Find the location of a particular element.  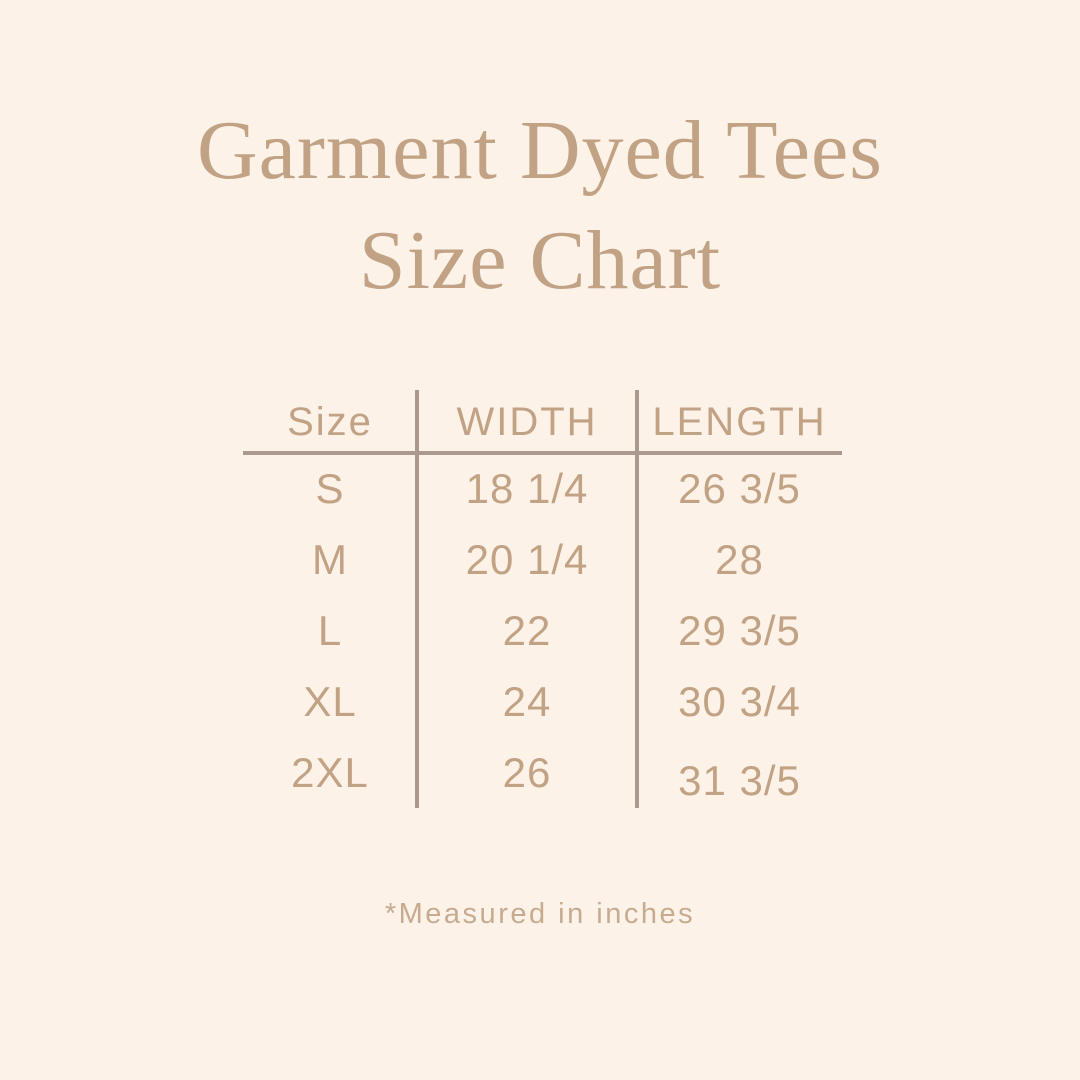

table-row-s-width: 18 1/4 is located at coordinates (527, 489).